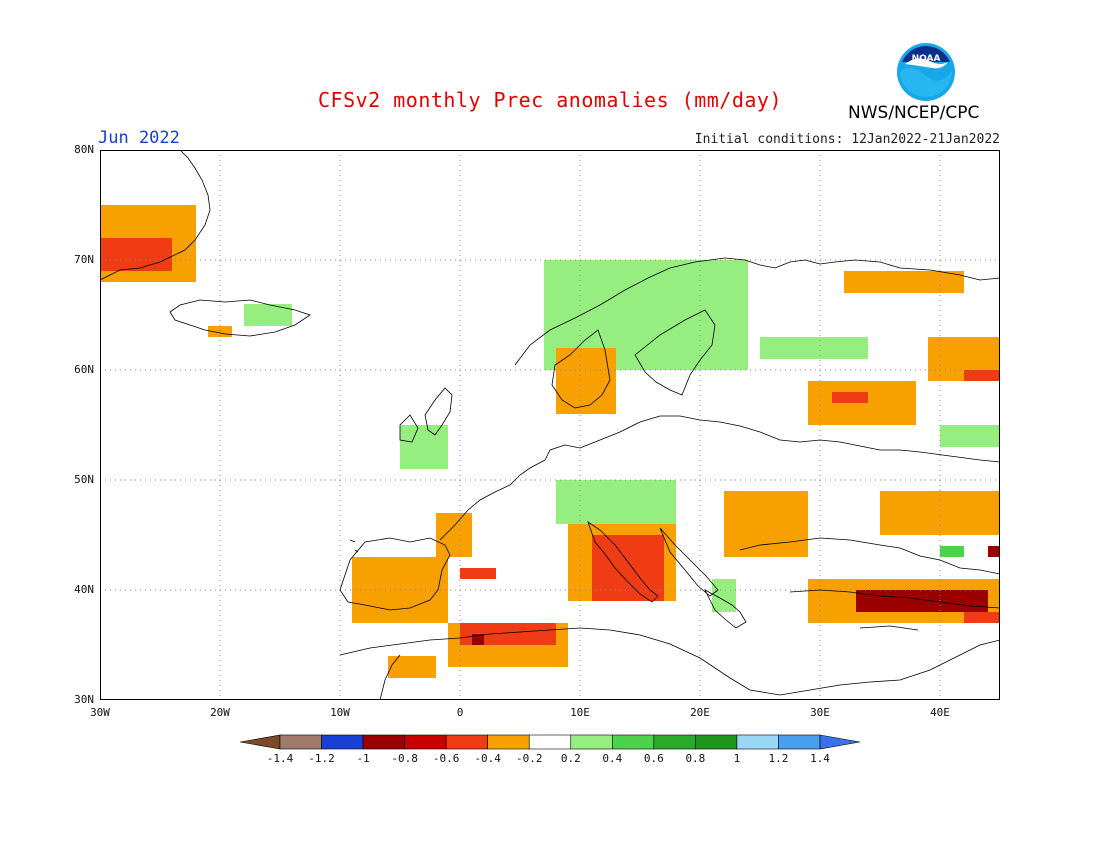 The image size is (1100, 850). Describe the element at coordinates (321, 758) in the screenshot. I see `colorbar-label: -1.2` at that location.